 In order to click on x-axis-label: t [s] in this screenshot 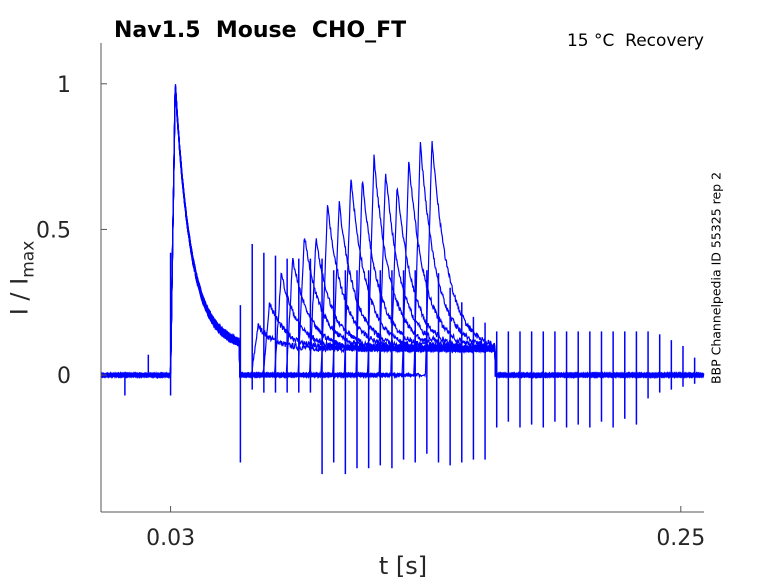, I will do `click(403, 566)`.